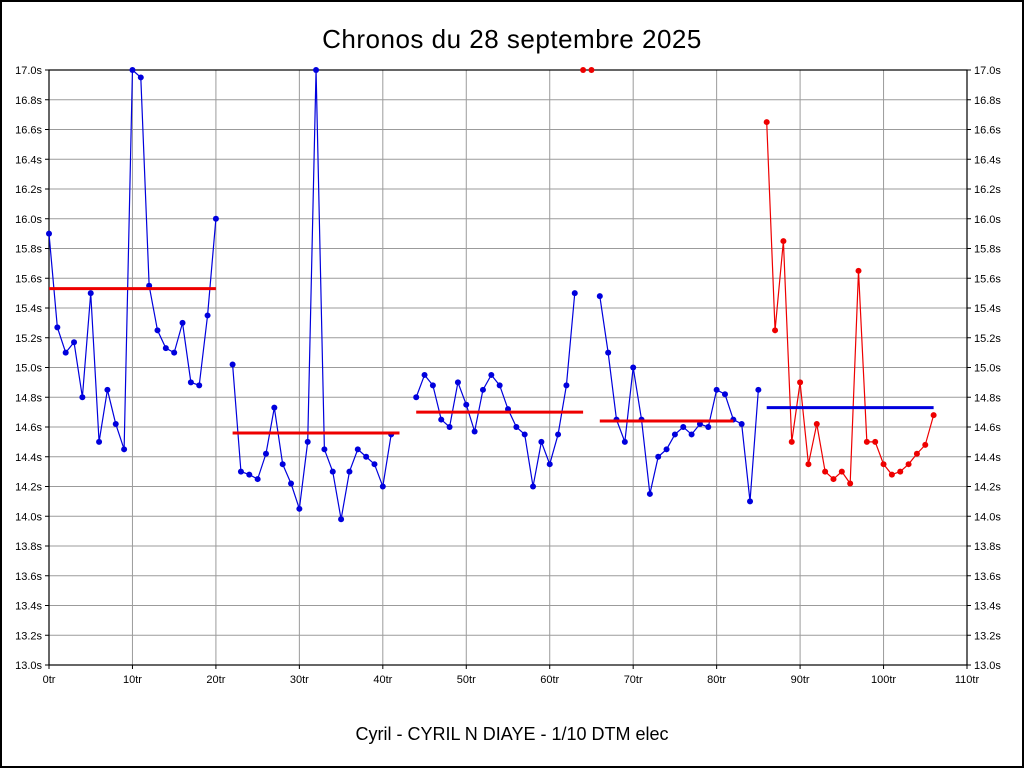  Describe the element at coordinates (466, 680) in the screenshot. I see `x-axis-label: 50tr` at that location.